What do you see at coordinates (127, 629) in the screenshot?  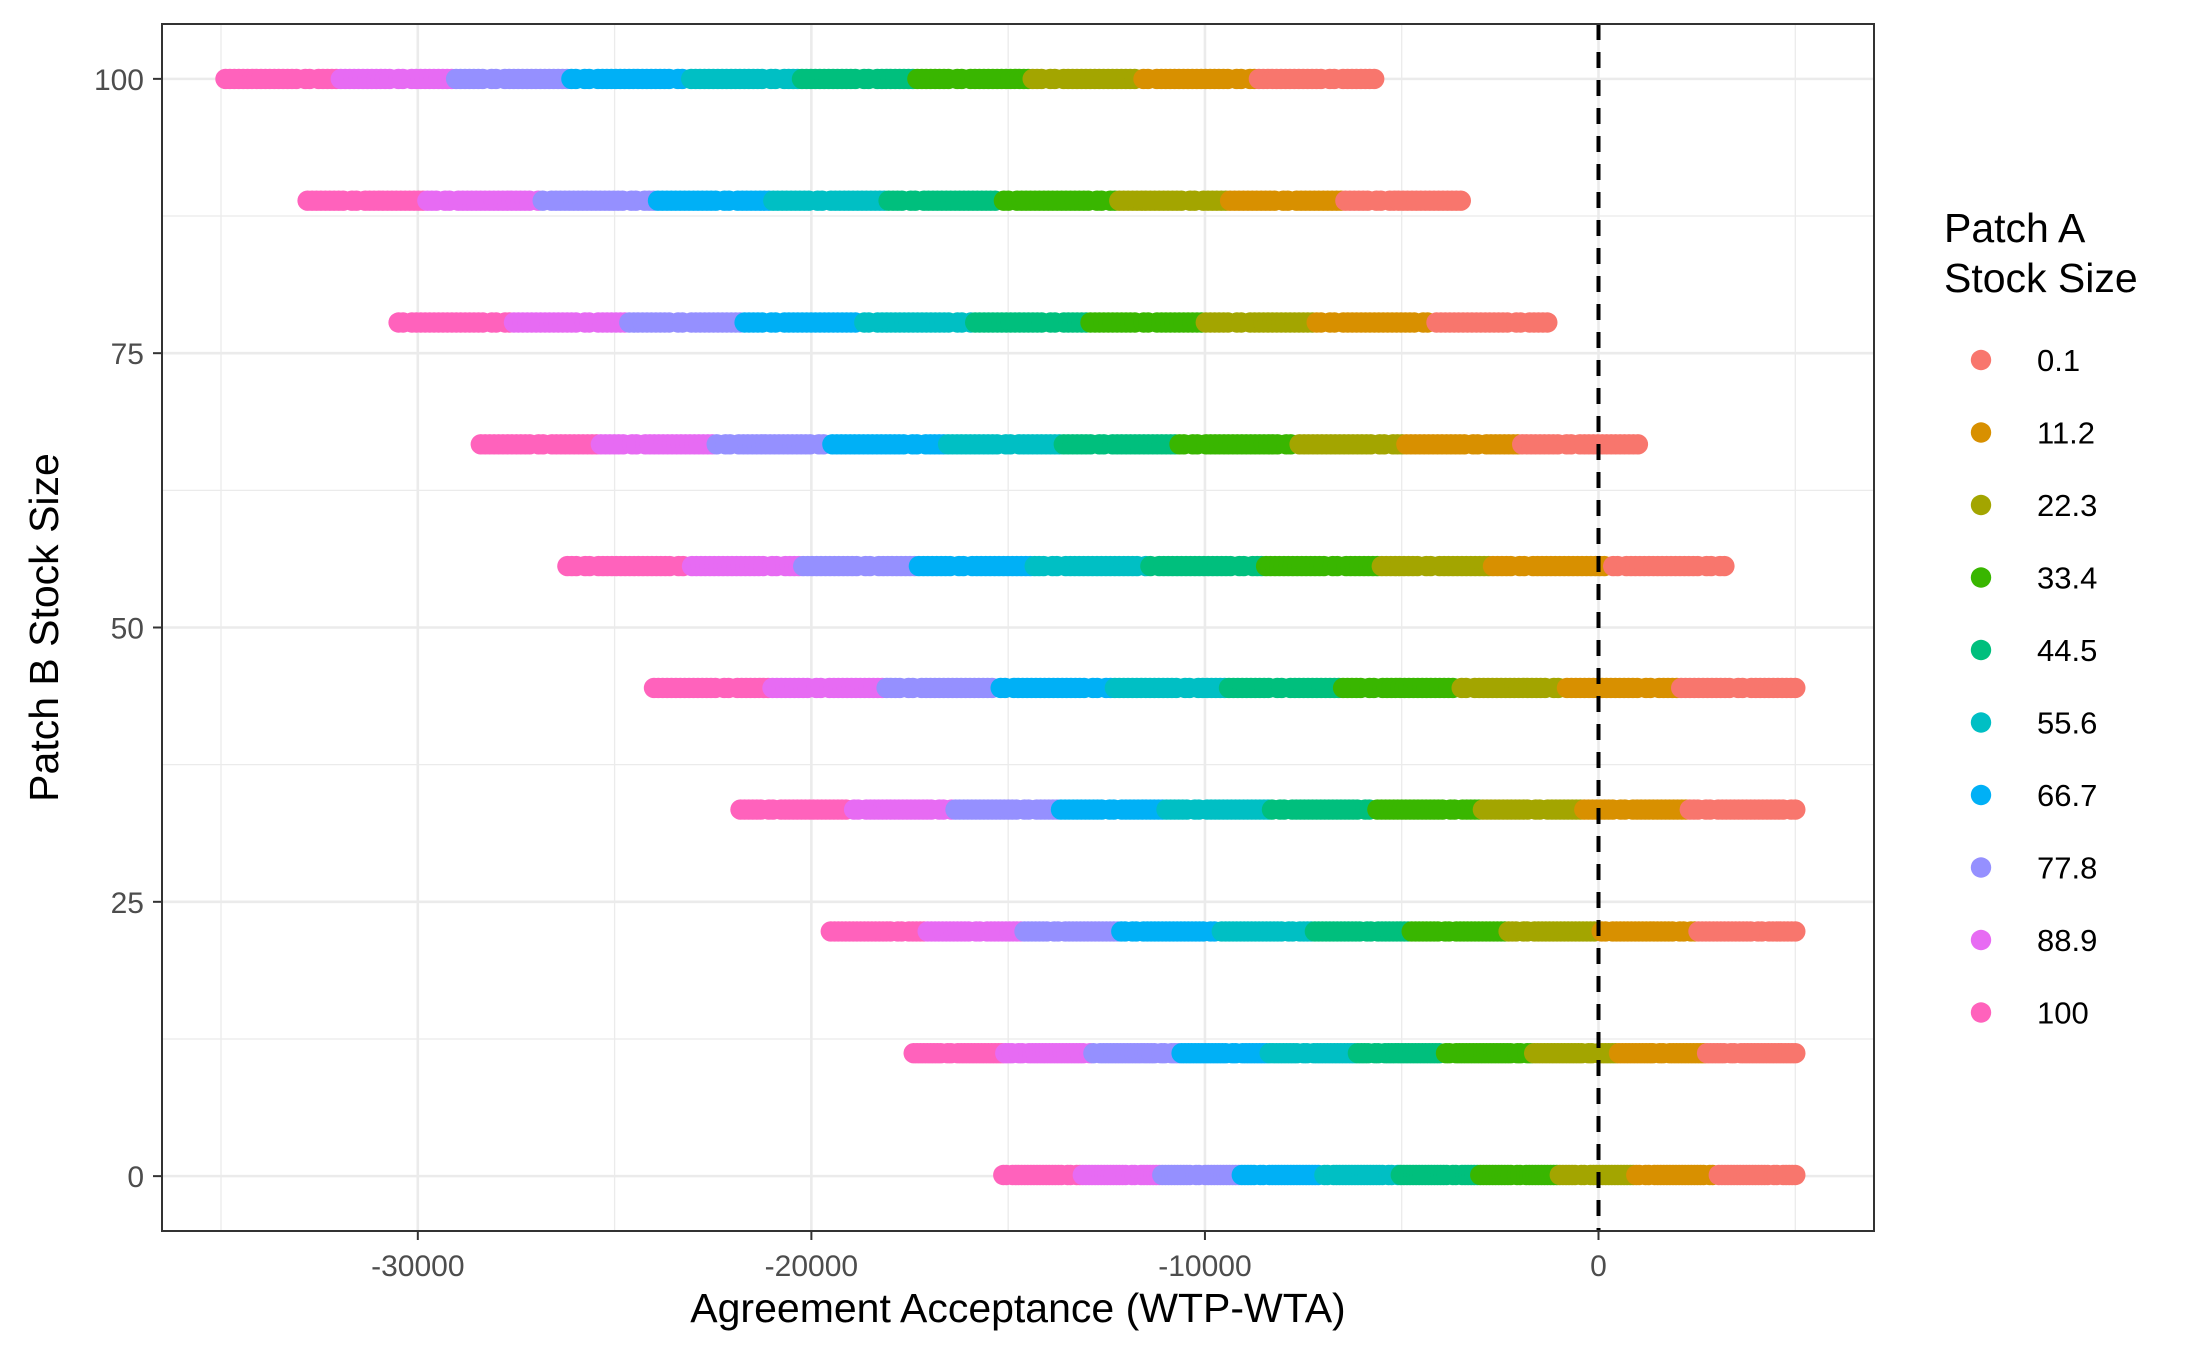 I see `y-tick-label: 50` at bounding box center [127, 629].